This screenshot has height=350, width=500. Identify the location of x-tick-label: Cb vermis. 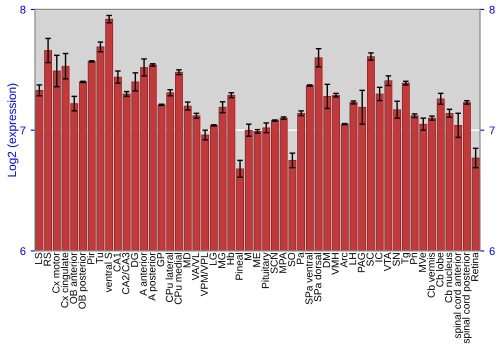
(431, 275).